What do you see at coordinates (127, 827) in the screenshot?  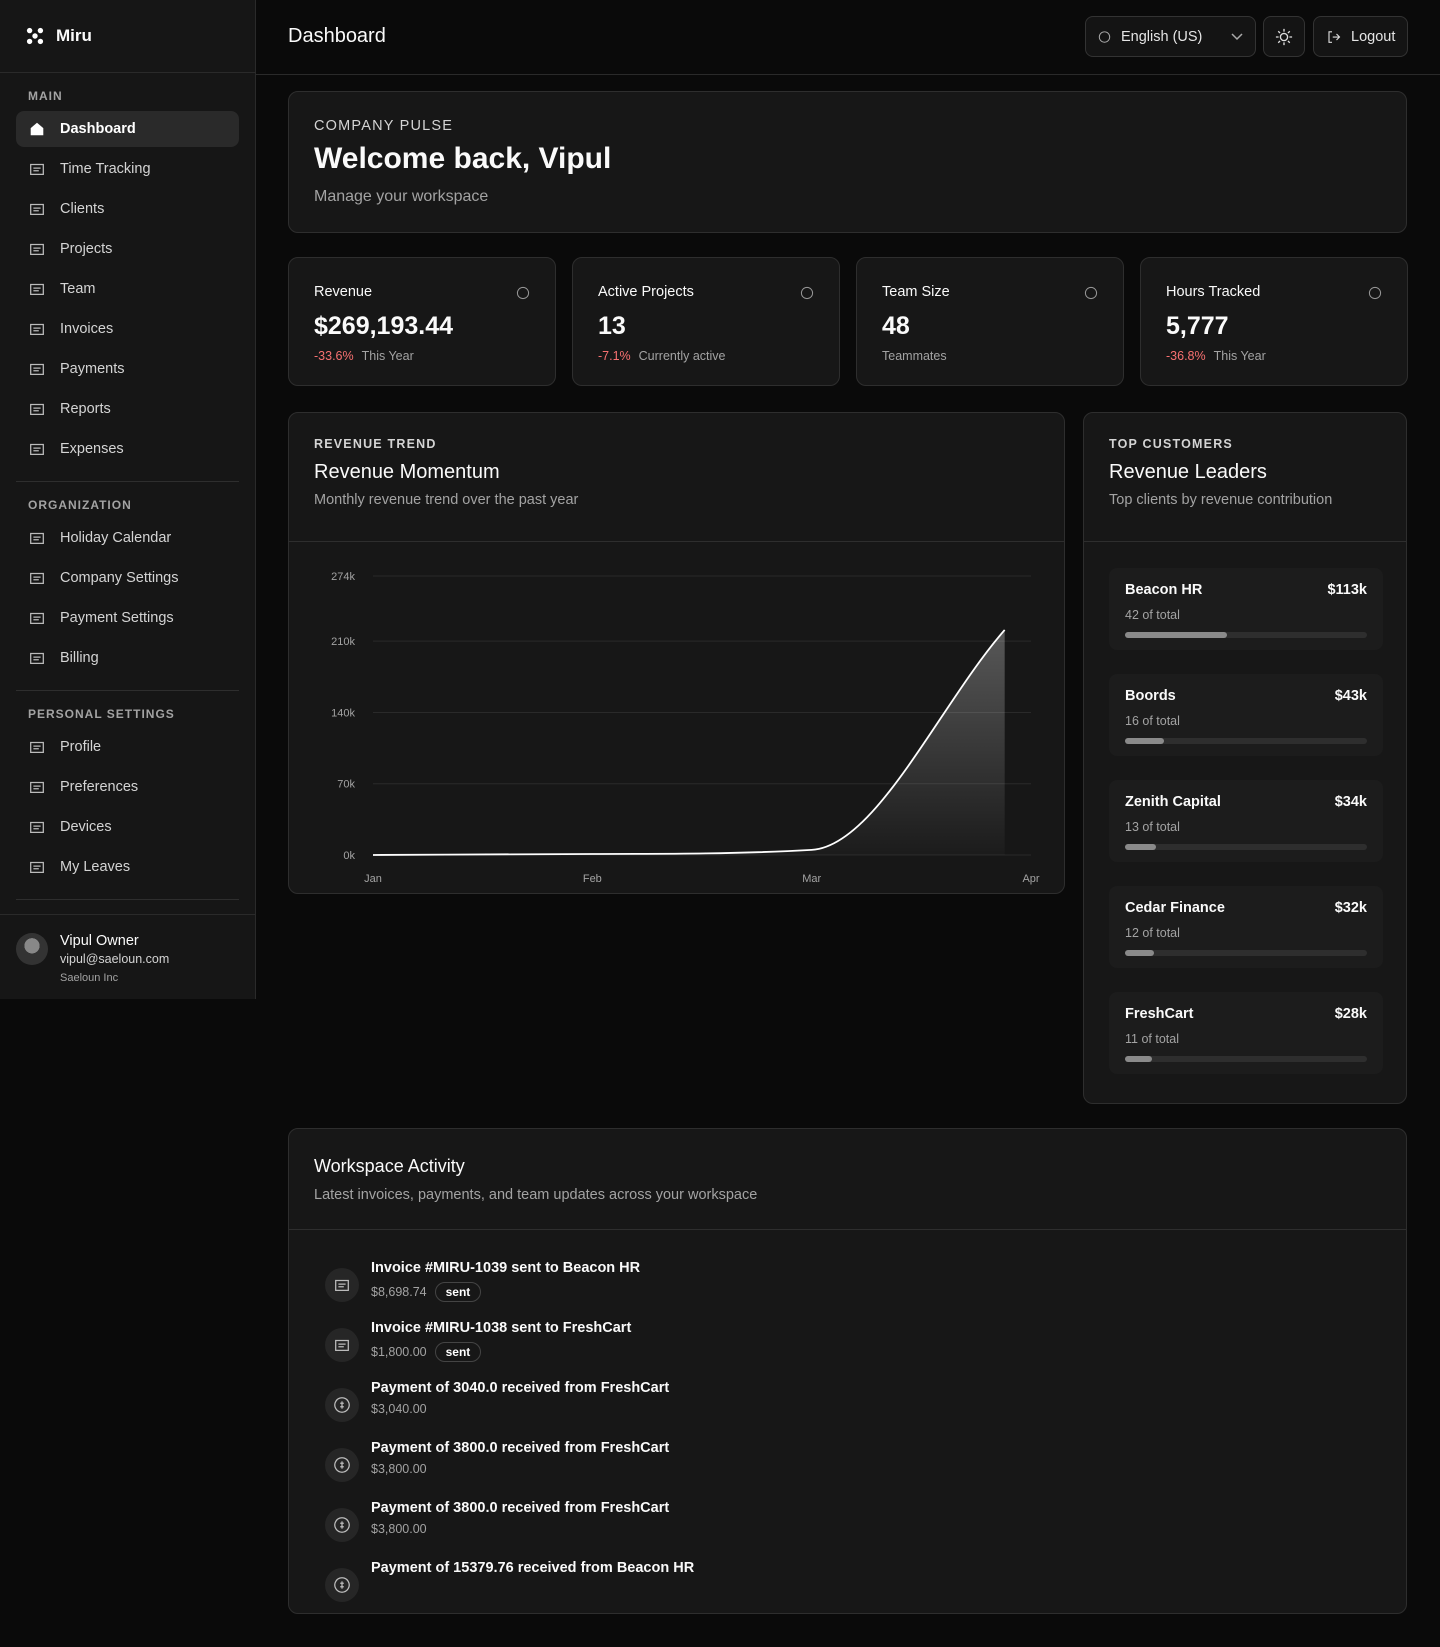 I see `nav-item: Devices` at bounding box center [127, 827].